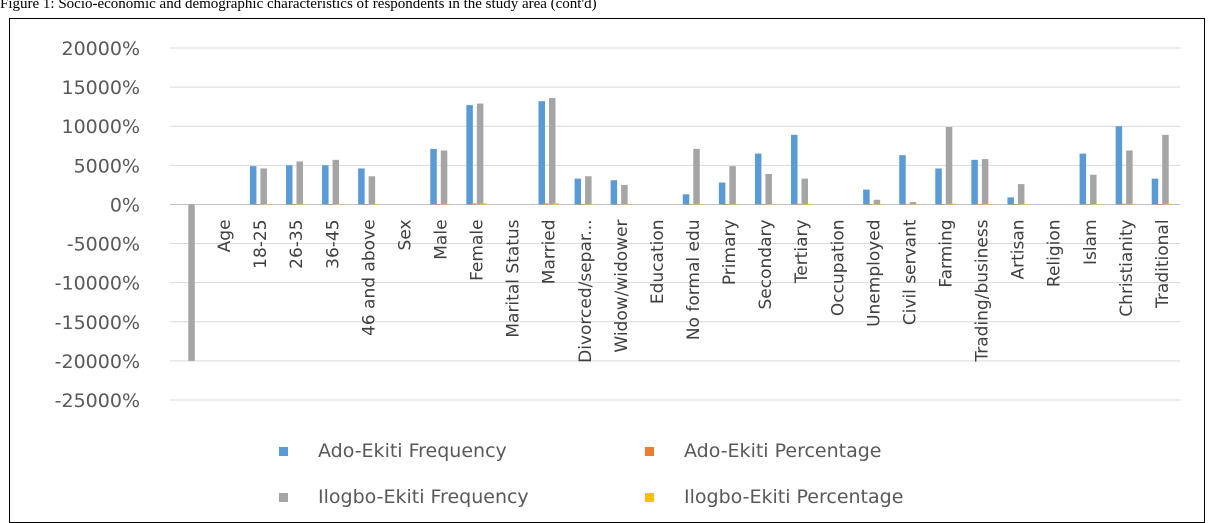  I want to click on y-tick-label: 20000%, so click(101, 49).